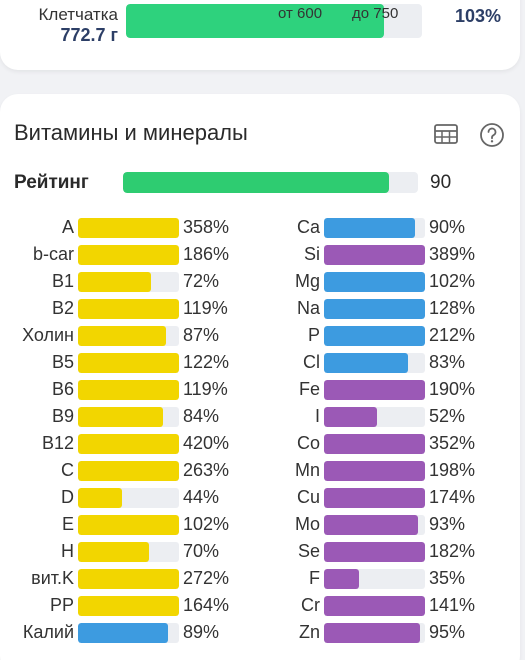  I want to click on nutrient-percent: 389%, so click(452, 254).